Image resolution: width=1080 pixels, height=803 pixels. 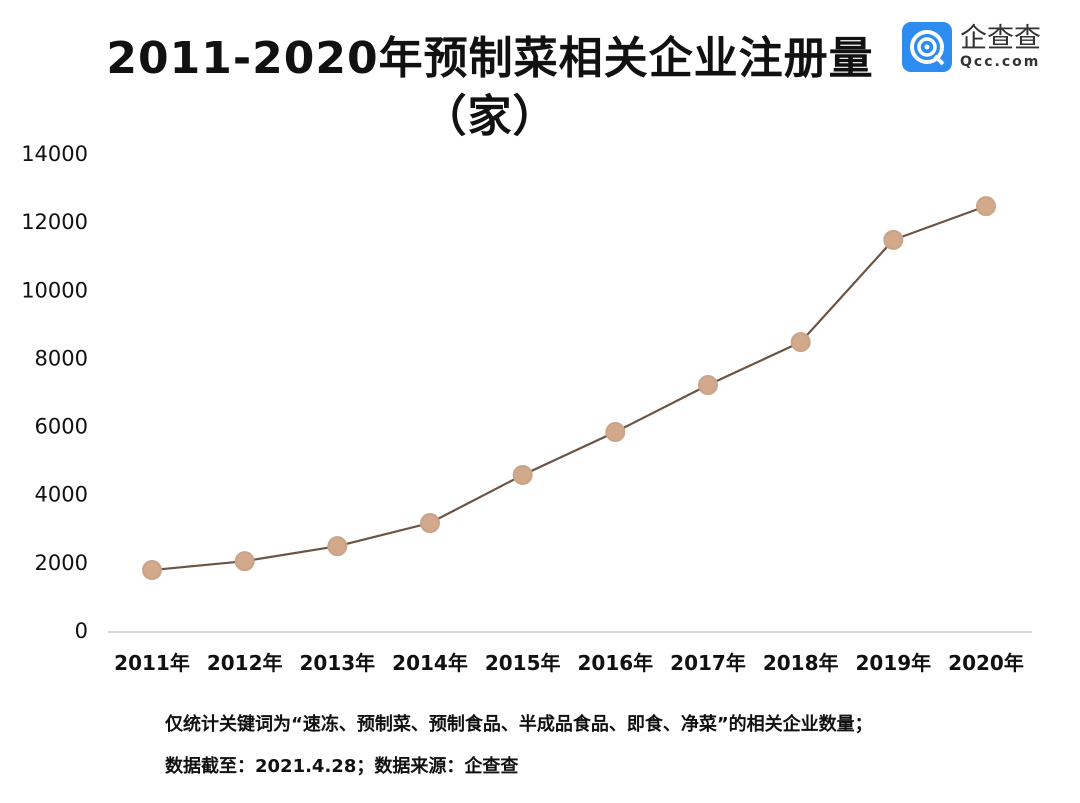 I want to click on chart-title: 2011-2020年预制菜相关企业注册量, so click(x=490, y=58).